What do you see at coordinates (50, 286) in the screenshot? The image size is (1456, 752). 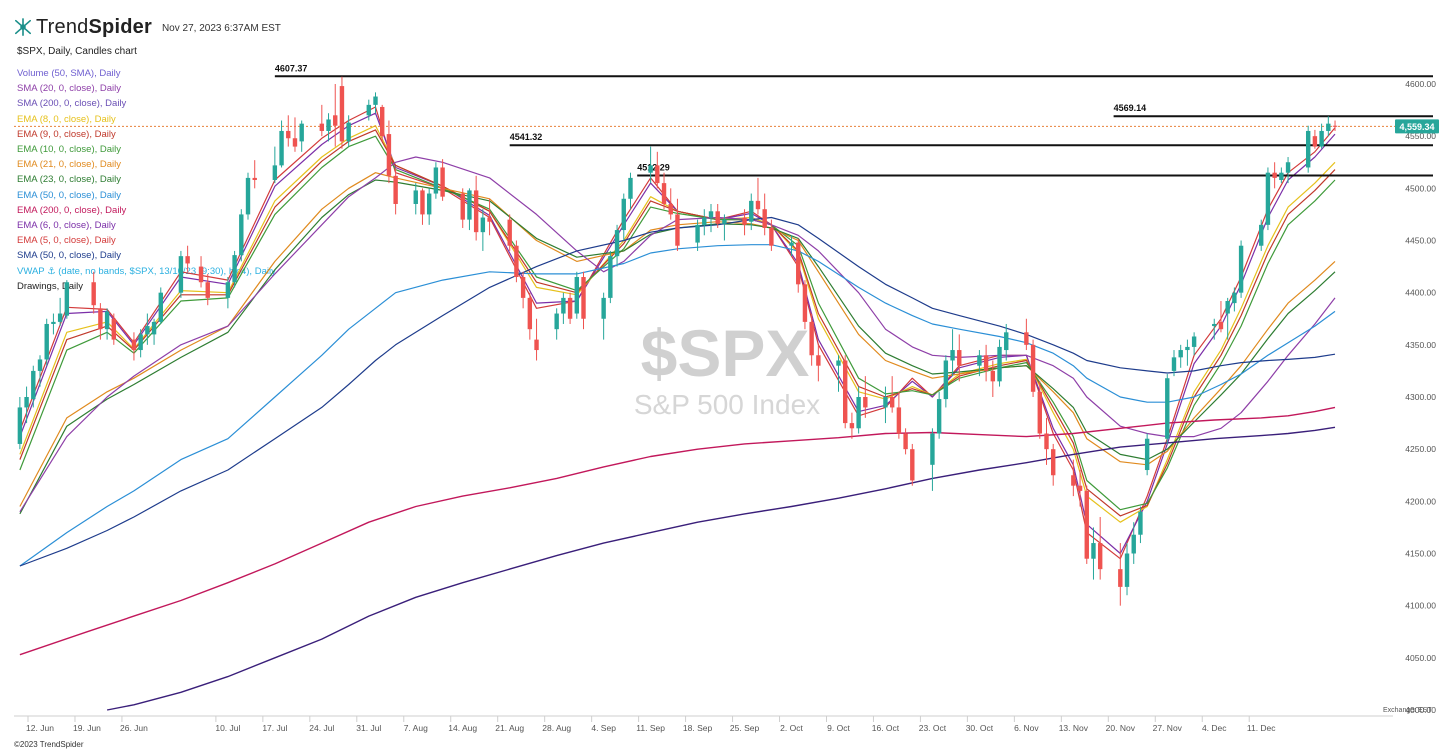 I see `indicator-legend-item: Drawings, Daily` at bounding box center [50, 286].